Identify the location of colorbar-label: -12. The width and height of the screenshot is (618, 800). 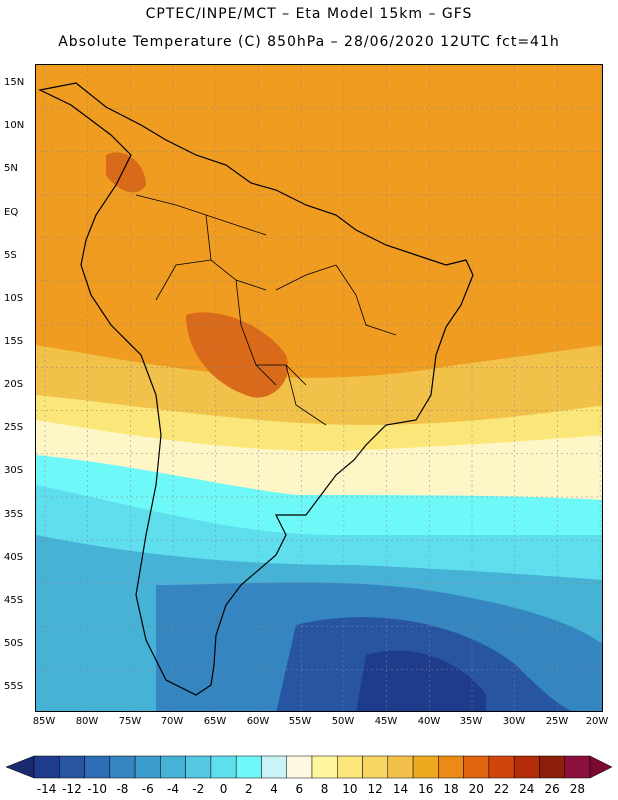
(72, 789).